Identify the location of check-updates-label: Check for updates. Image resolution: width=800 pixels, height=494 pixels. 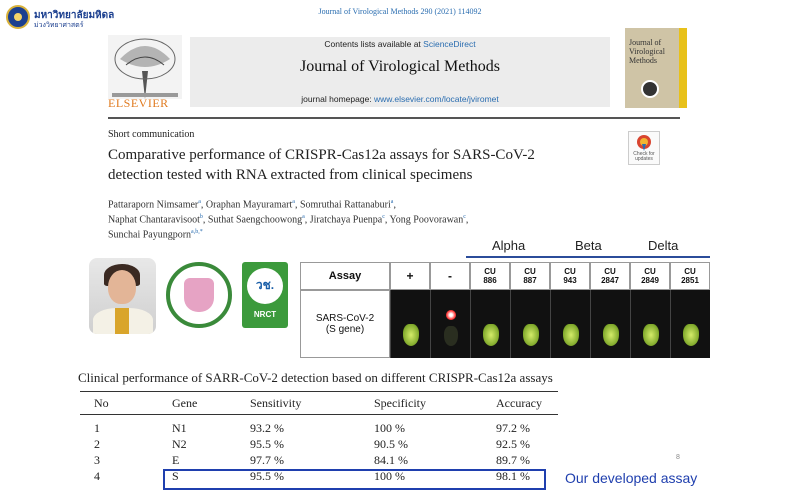
(644, 156).